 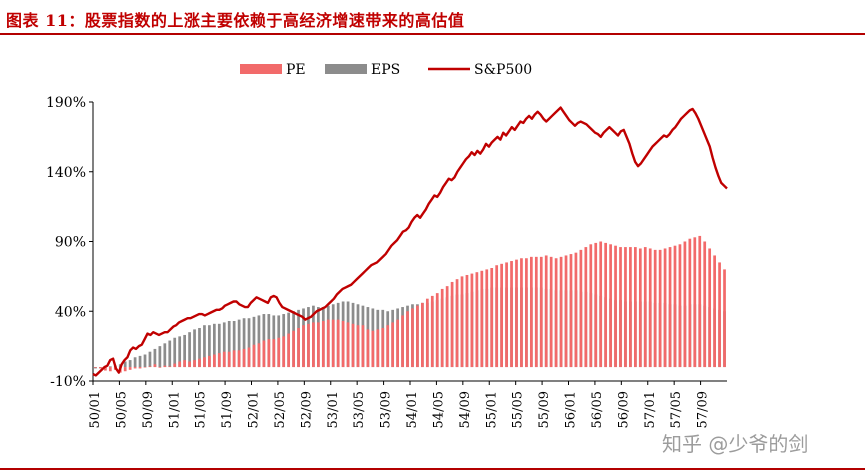 What do you see at coordinates (597, 409) in the screenshot?
I see `x-tick-label: 56/05` at bounding box center [597, 409].